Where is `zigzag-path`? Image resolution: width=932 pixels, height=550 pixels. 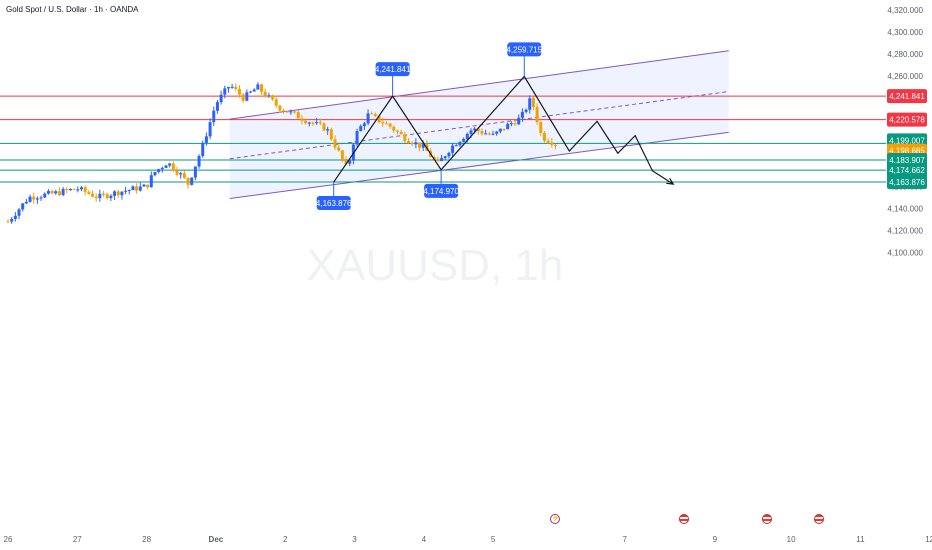 zigzag-path is located at coordinates (503, 130).